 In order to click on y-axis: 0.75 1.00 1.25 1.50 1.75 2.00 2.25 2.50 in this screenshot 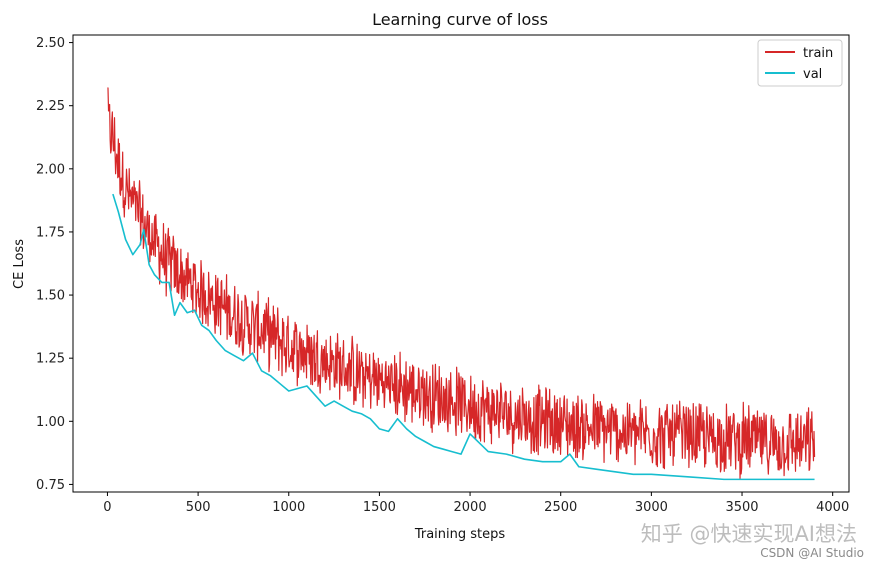, I will do `click(54, 264)`.